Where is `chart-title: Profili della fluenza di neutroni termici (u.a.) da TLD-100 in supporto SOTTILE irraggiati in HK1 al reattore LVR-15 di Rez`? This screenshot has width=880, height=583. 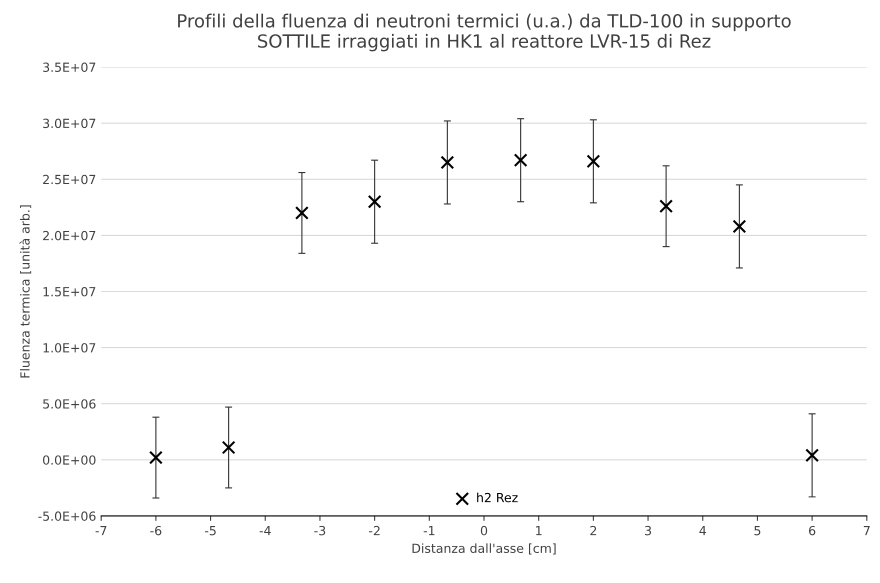 chart-title: Profili della fluenza di neutroni termici (u.a.) da TLD-100 in supporto SOTTILE irraggiati in HK1 al reattore LVR-15 di Rez is located at coordinates (484, 33).